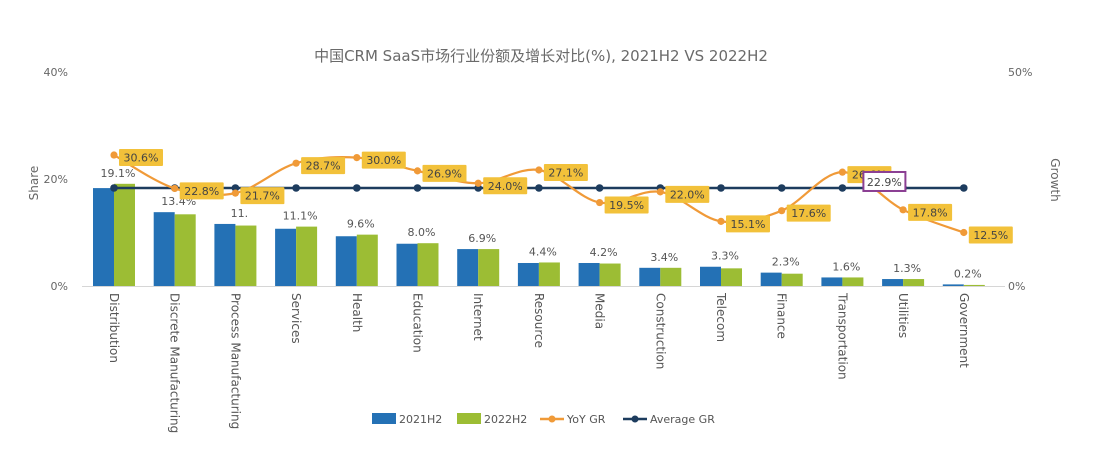  I want to click on legend-item: 2021H2, so click(407, 419).